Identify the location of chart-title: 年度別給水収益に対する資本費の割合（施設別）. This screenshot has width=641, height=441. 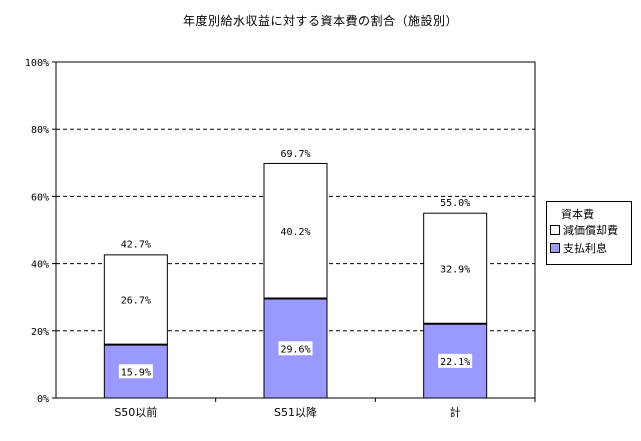
(320, 21).